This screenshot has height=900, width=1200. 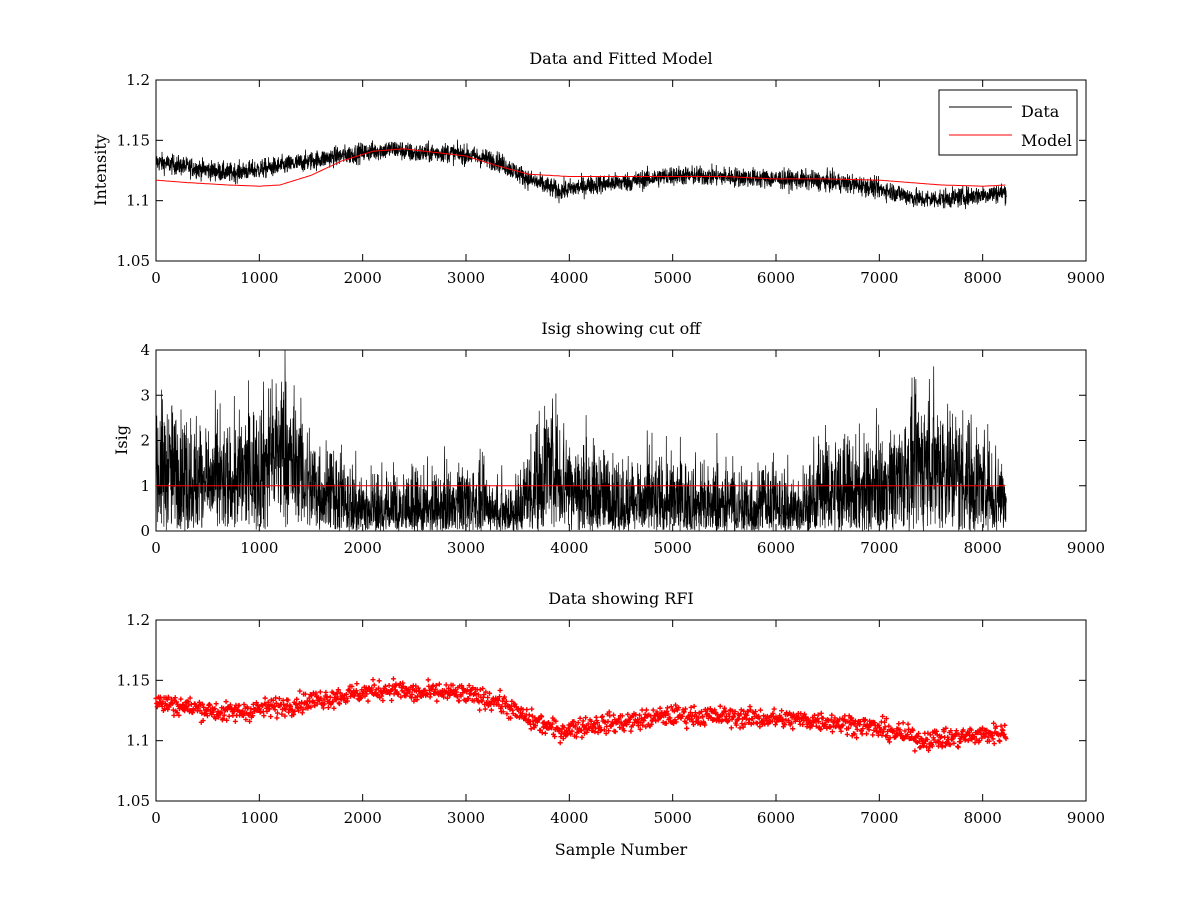 What do you see at coordinates (621, 328) in the screenshot?
I see `chart-title: Isig showing cut off` at bounding box center [621, 328].